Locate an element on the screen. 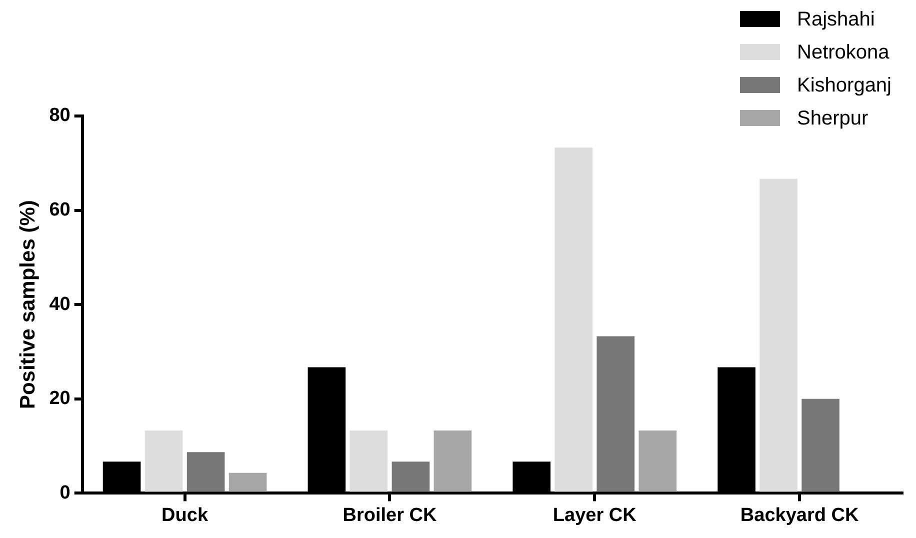  x-tick-label: Backyard CK is located at coordinates (799, 515).